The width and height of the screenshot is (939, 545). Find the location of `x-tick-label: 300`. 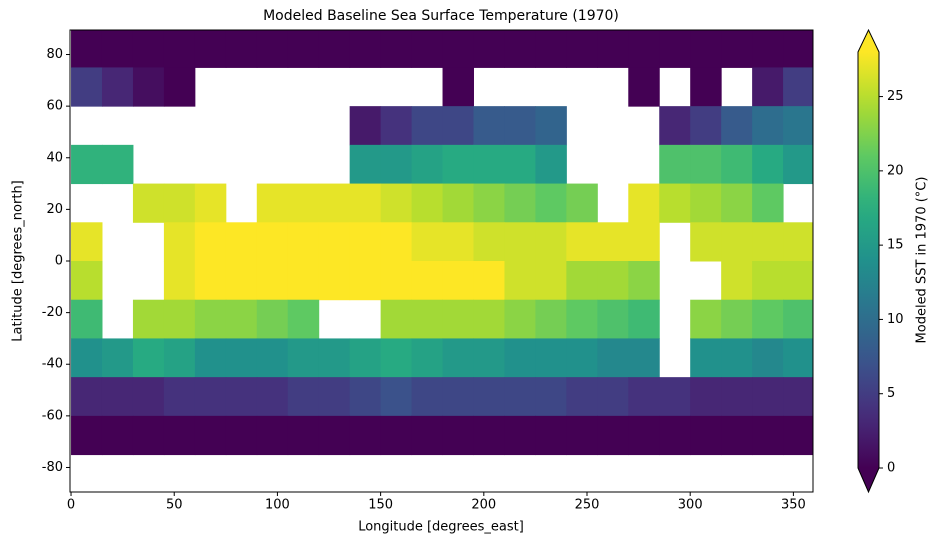

x-tick-label: 300 is located at coordinates (690, 505).